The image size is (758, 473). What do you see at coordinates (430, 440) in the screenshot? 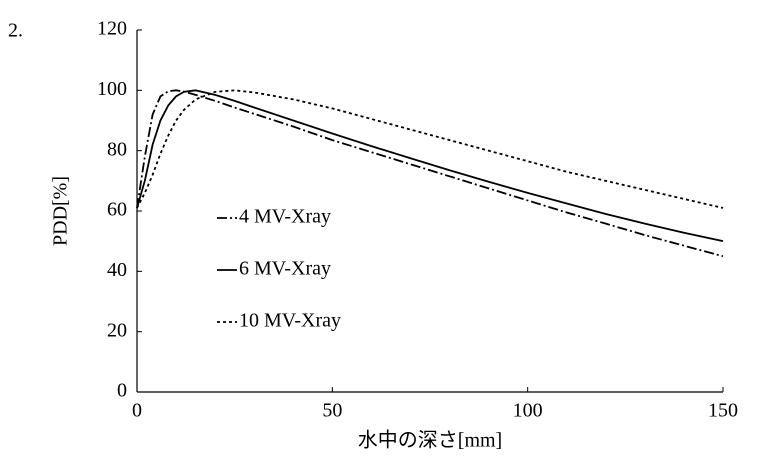
I see `x-axis-label: 水中の深さ[mm]` at bounding box center [430, 440].